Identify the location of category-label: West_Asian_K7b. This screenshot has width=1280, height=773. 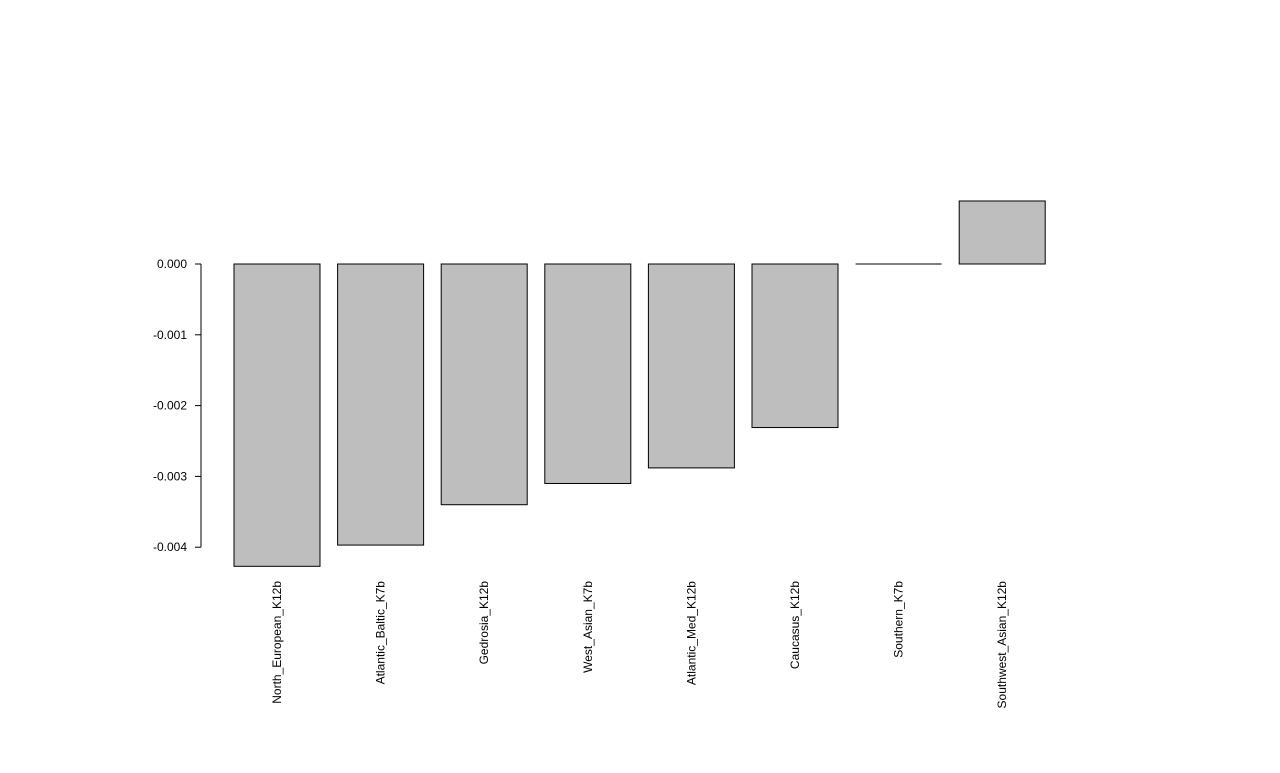
(588, 627).